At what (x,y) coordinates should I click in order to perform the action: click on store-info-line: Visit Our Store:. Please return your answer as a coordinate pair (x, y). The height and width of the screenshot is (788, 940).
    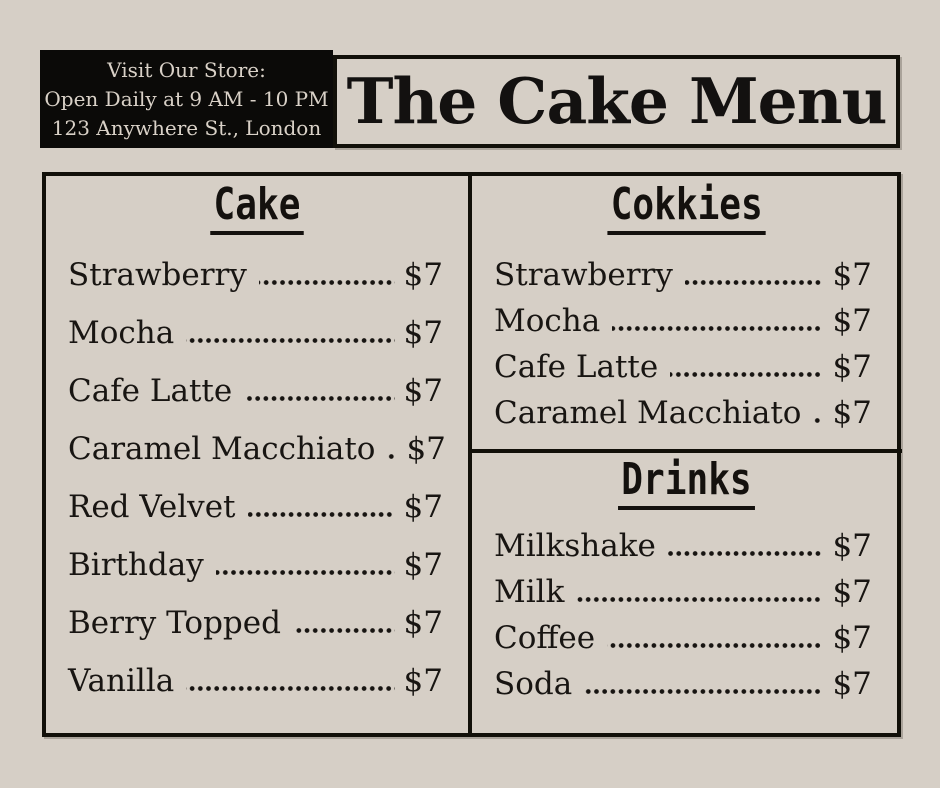
    Looking at the image, I should click on (186, 69).